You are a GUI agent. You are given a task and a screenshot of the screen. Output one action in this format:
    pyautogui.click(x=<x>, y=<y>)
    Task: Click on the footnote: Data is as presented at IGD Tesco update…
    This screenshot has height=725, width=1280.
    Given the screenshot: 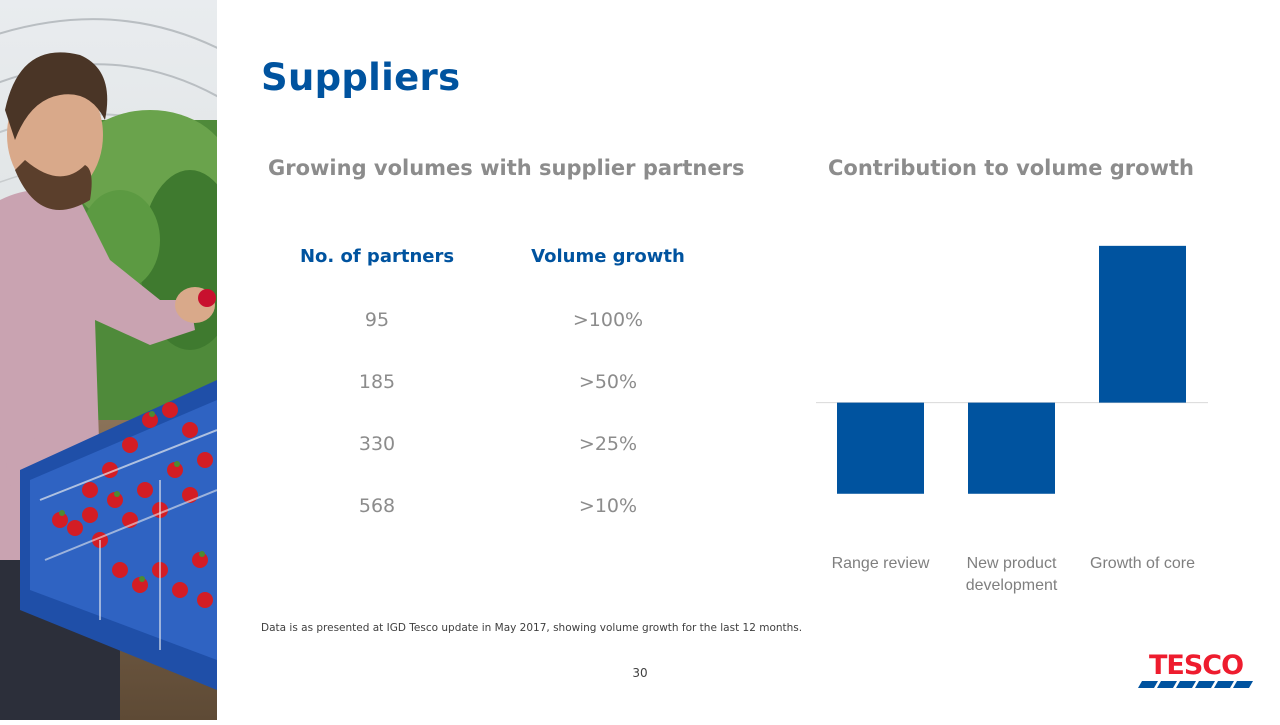 What is the action you would take?
    pyautogui.click(x=532, y=628)
    